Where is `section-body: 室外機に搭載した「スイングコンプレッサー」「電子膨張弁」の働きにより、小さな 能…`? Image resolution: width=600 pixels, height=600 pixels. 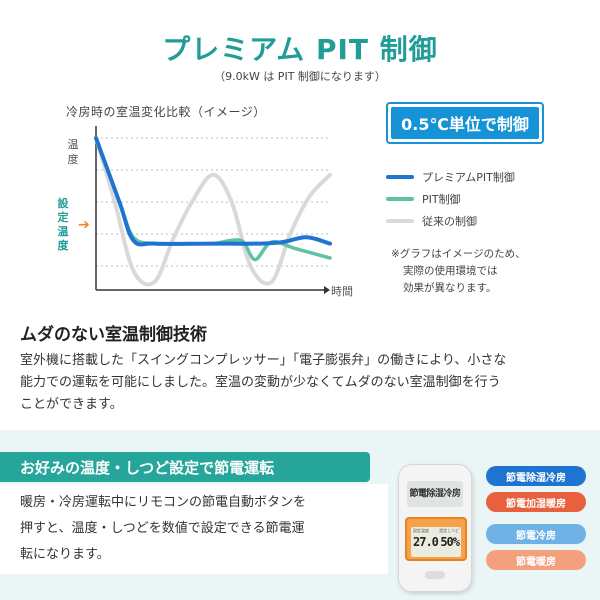 section-body: 室外機に搭載した「スイングコンプレッサー」「電子膨張弁」の働きにより、小さな 能… is located at coordinates (305, 383).